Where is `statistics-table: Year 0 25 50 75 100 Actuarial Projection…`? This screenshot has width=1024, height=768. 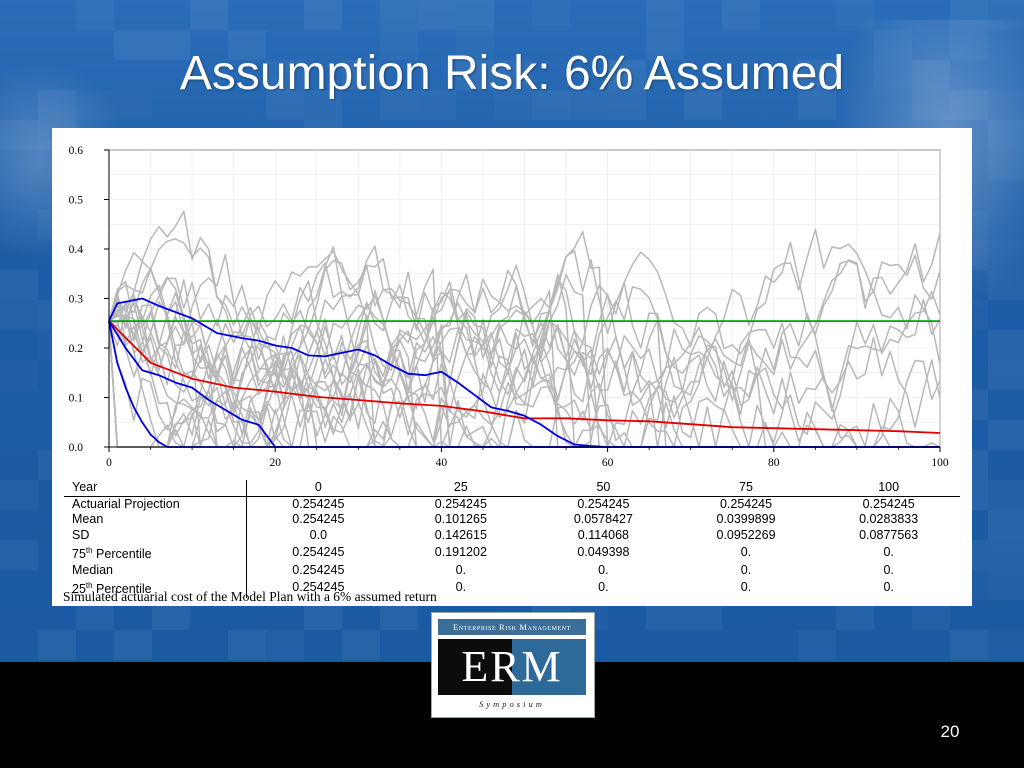
statistics-table: Year 0 25 50 75 100 Actuarial Projection… is located at coordinates (512, 539).